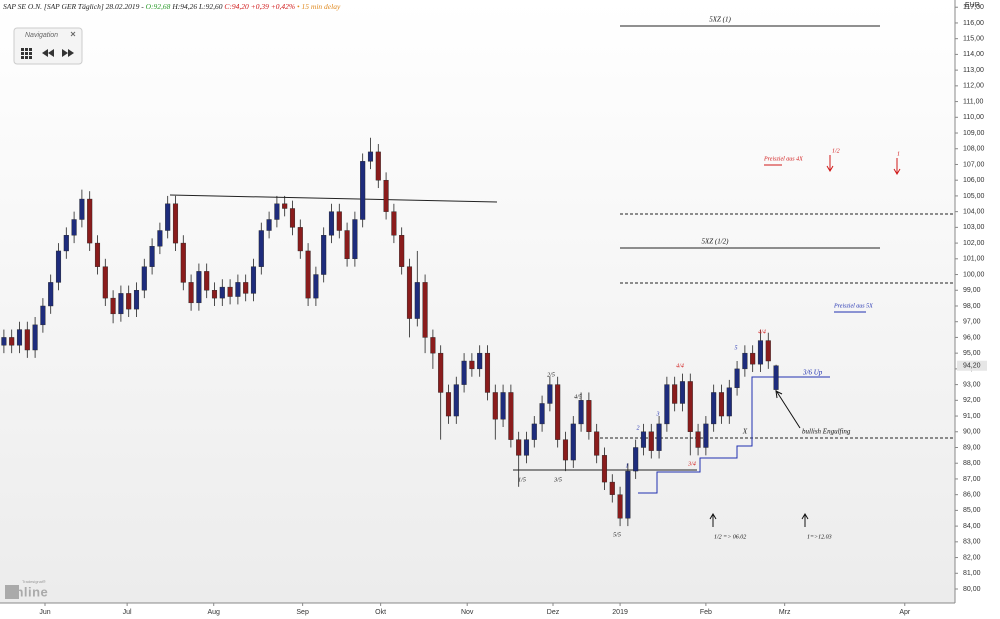  I want to click on header-low: L:92,60, so click(210, 6).